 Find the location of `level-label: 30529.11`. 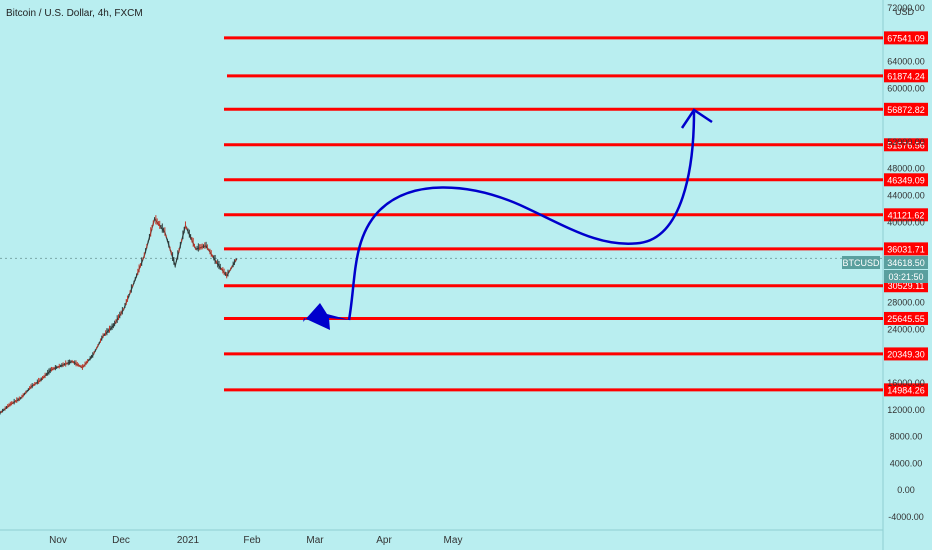

level-label: 30529.11 is located at coordinates (906, 286).